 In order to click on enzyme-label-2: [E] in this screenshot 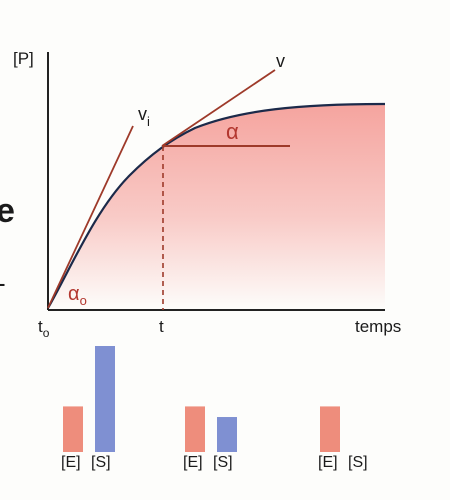, I will do `click(193, 462)`.